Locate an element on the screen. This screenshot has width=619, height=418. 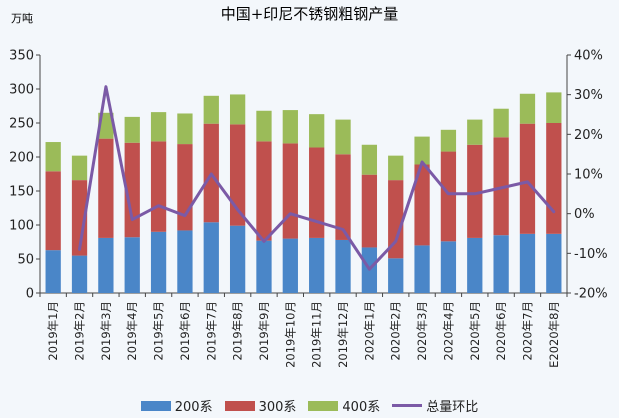
x-tick-label: 2020年4月 is located at coordinates (448, 331).